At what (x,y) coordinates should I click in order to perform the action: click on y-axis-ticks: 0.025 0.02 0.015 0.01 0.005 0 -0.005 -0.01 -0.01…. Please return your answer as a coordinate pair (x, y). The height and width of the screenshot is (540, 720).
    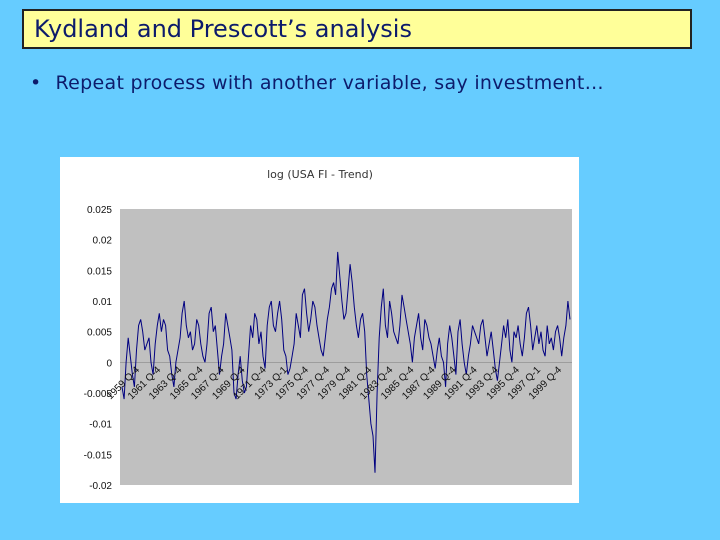
    Looking at the image, I should click on (98, 348).